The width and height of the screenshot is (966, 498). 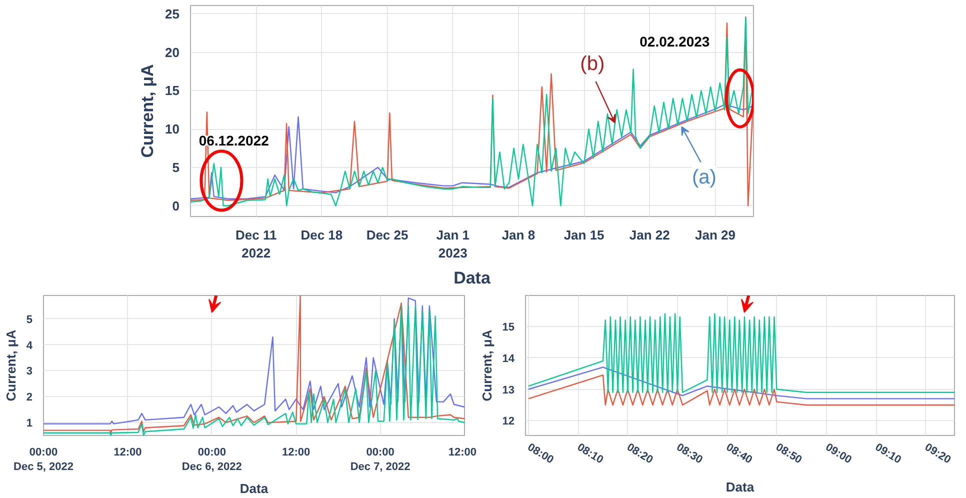 What do you see at coordinates (509, 358) in the screenshot?
I see `y-tick-label: 14` at bounding box center [509, 358].